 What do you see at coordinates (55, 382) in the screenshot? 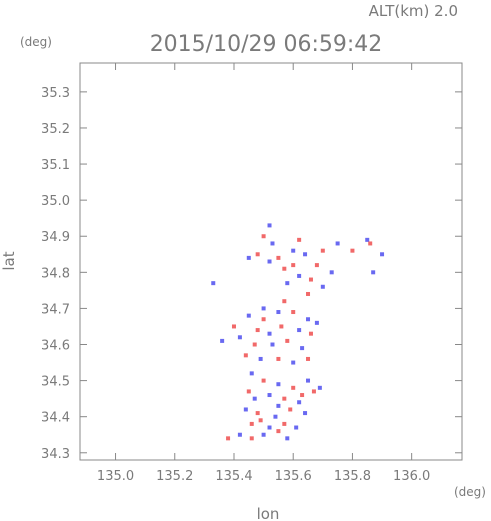
I see `y-tick-label: 34.5` at bounding box center [55, 382].